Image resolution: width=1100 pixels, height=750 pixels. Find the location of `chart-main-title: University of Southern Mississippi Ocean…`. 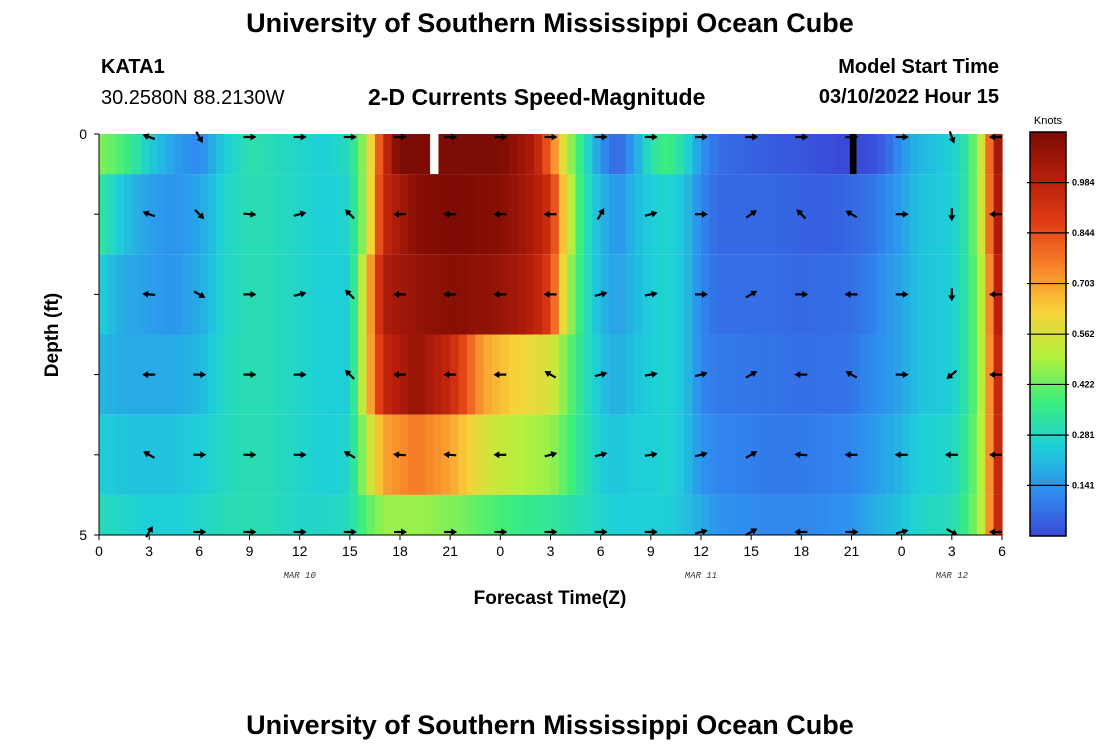

chart-main-title: University of Southern Mississippi Ocean… is located at coordinates (550, 23).